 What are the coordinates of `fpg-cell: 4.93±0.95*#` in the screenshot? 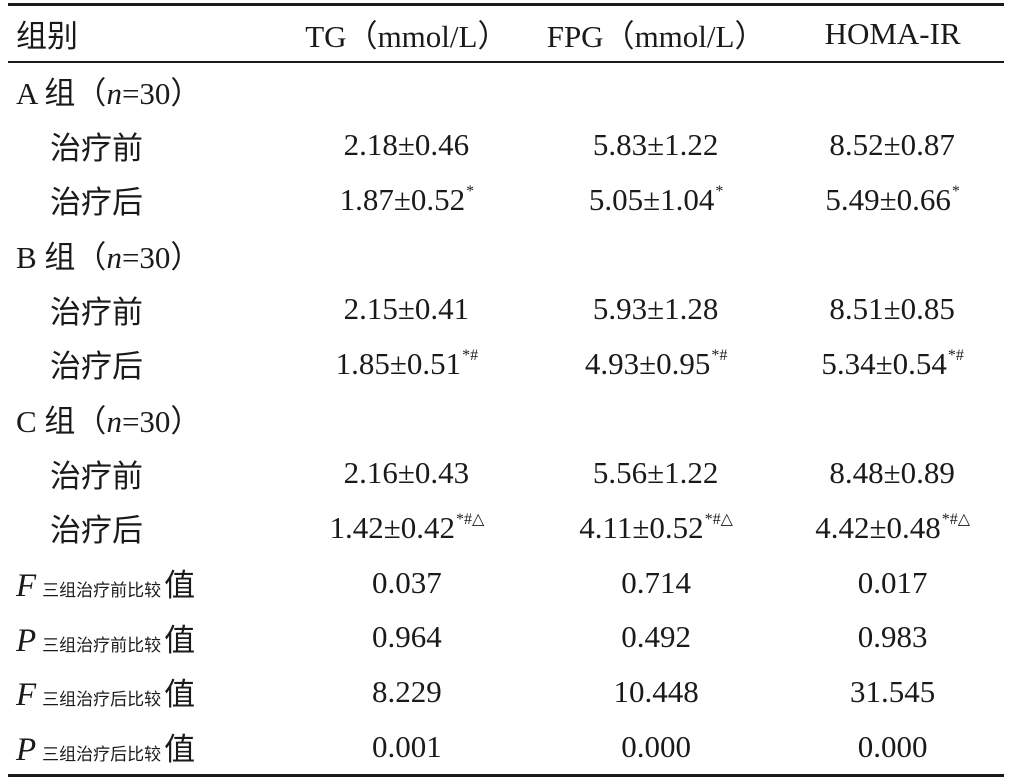 It's located at (656, 363).